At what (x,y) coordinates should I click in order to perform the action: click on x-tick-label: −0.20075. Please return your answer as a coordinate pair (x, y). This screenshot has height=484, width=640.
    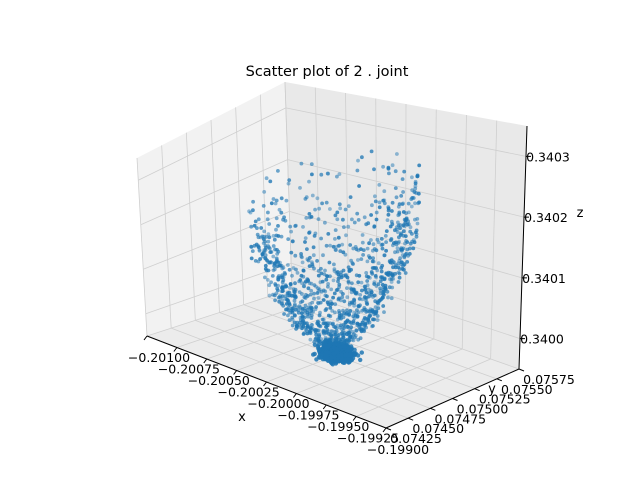
    Looking at the image, I should click on (189, 369).